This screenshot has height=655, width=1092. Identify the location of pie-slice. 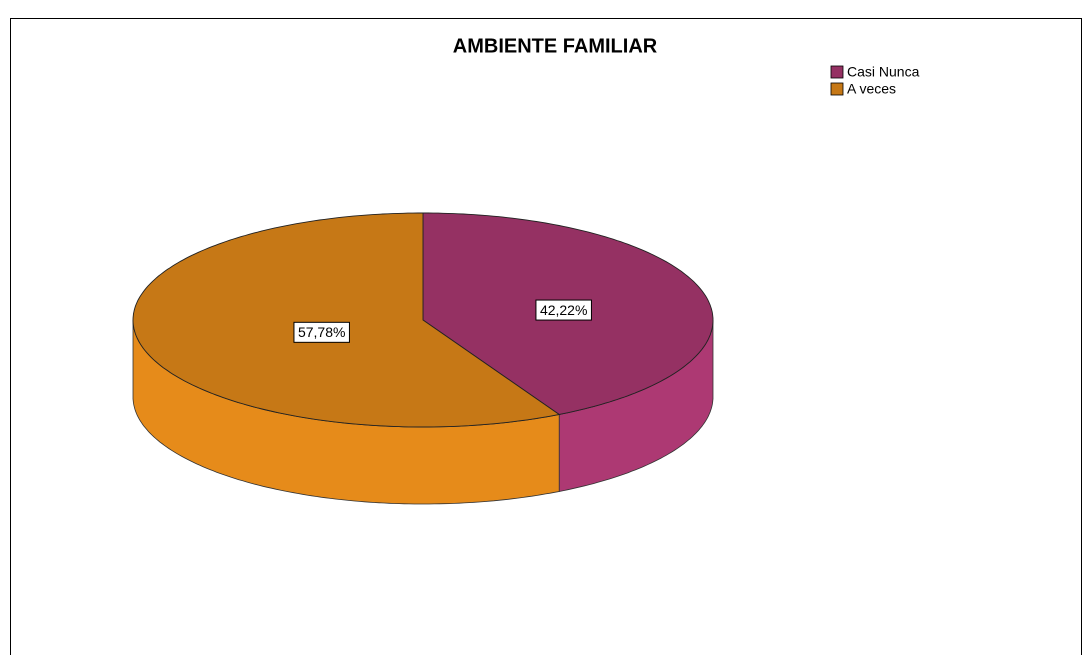
(346, 320).